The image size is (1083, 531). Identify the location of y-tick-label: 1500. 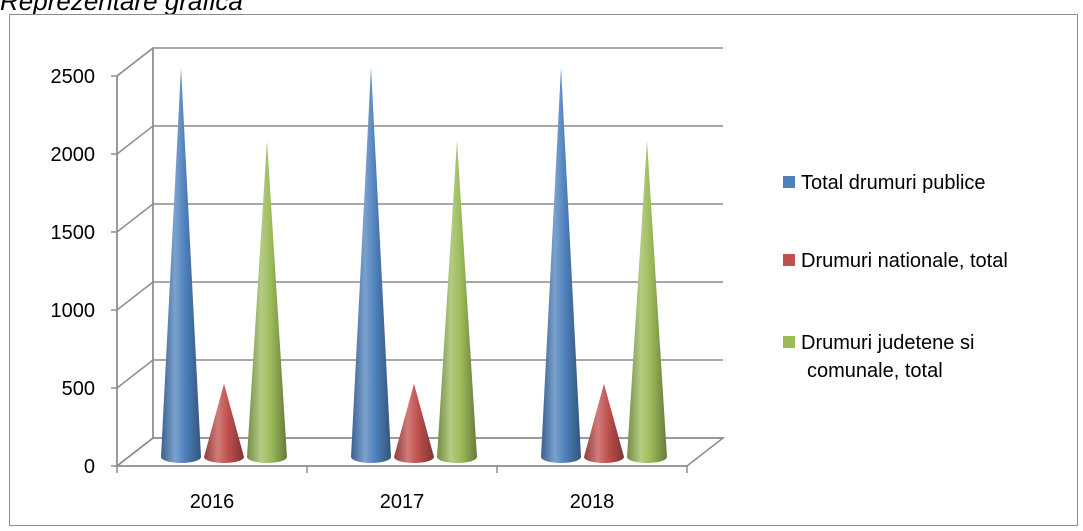
(73, 233).